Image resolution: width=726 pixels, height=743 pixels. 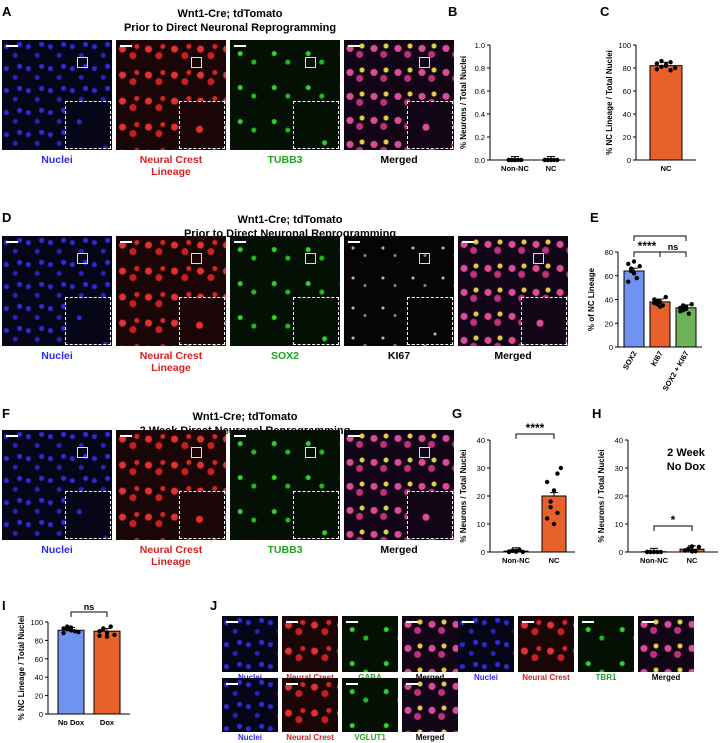 I want to click on image-caption: Neural Crest, so click(x=310, y=738).